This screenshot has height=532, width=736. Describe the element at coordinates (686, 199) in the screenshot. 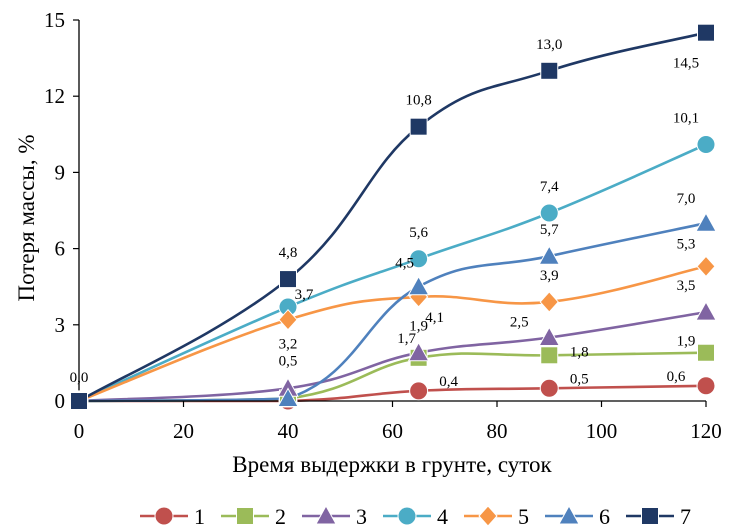

I see `data-label: 7,0` at that location.